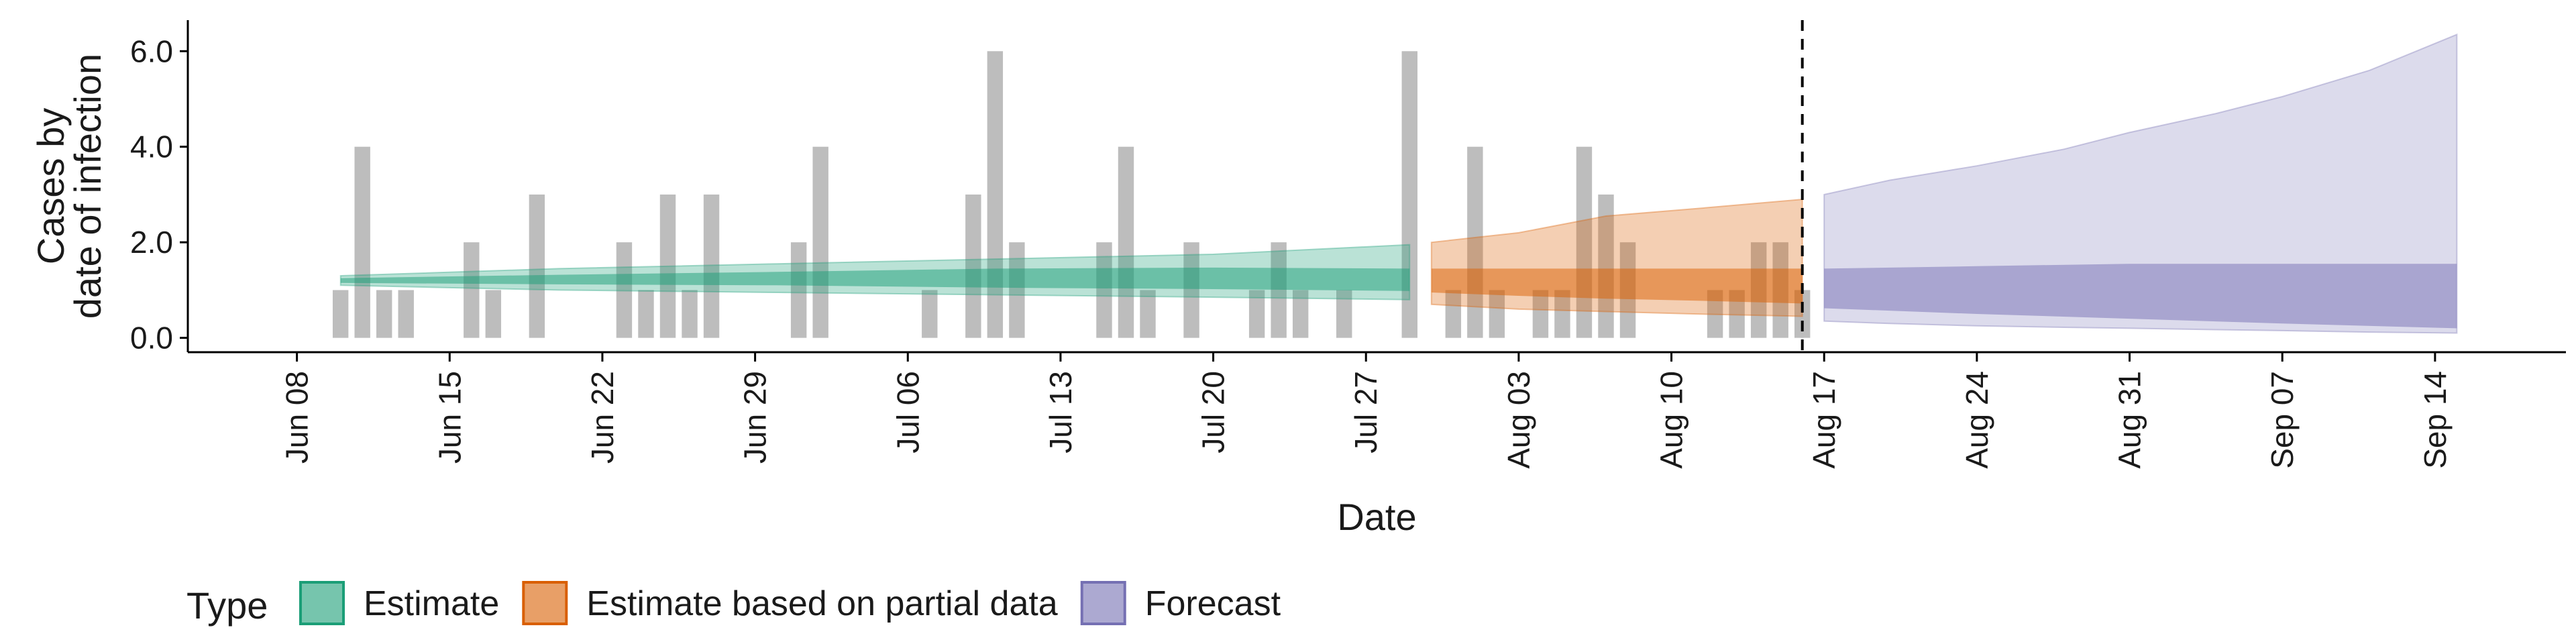  What do you see at coordinates (1671, 420) in the screenshot?
I see `x-tick-label: Aug 10` at bounding box center [1671, 420].